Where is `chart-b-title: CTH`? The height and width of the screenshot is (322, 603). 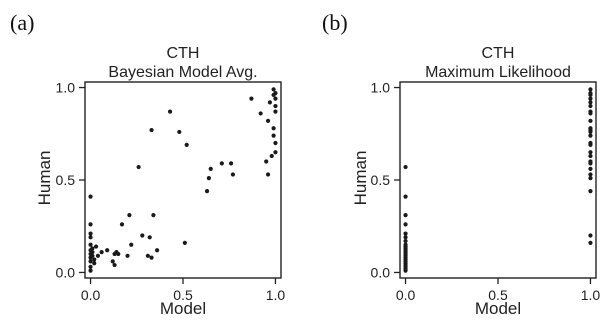
chart-b-title: CTH is located at coordinates (498, 53).